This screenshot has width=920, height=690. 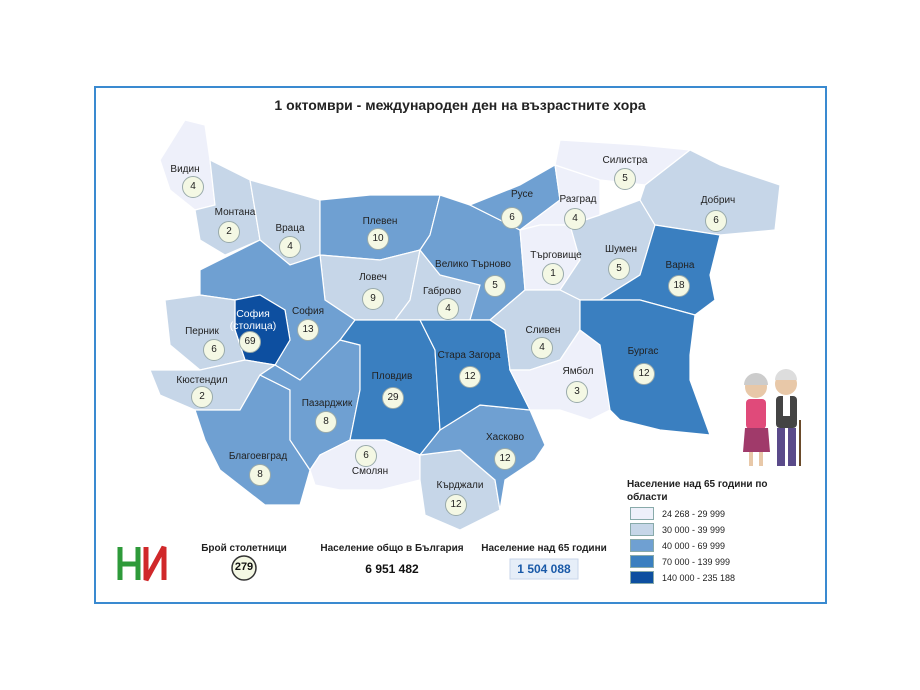 What do you see at coordinates (522, 194) in the screenshot?
I see `region-name: Русе` at bounding box center [522, 194].